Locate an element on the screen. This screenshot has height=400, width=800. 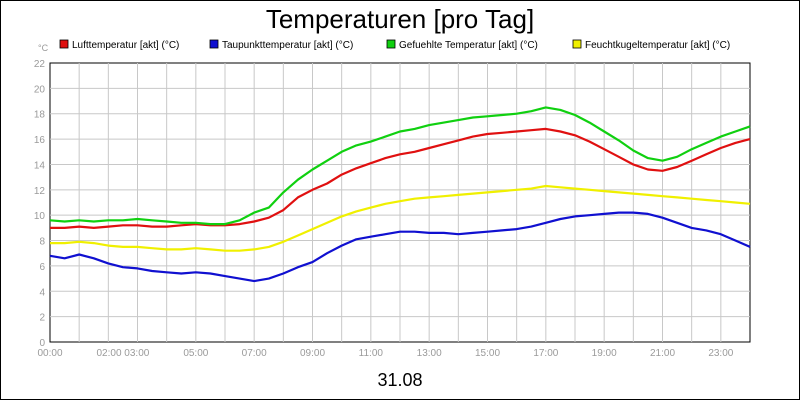
x-tick-label: 07:00 is located at coordinates (254, 353).